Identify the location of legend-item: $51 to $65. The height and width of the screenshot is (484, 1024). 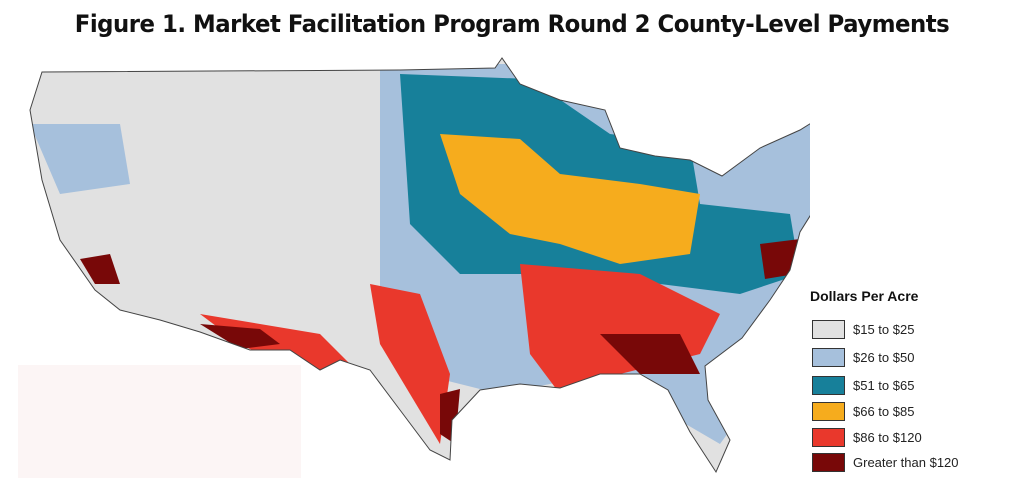
(863, 385).